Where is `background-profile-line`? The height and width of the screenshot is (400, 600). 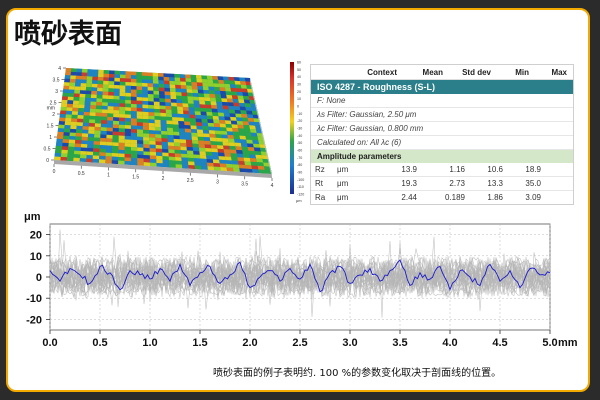
background-profile-line is located at coordinates (300, 281).